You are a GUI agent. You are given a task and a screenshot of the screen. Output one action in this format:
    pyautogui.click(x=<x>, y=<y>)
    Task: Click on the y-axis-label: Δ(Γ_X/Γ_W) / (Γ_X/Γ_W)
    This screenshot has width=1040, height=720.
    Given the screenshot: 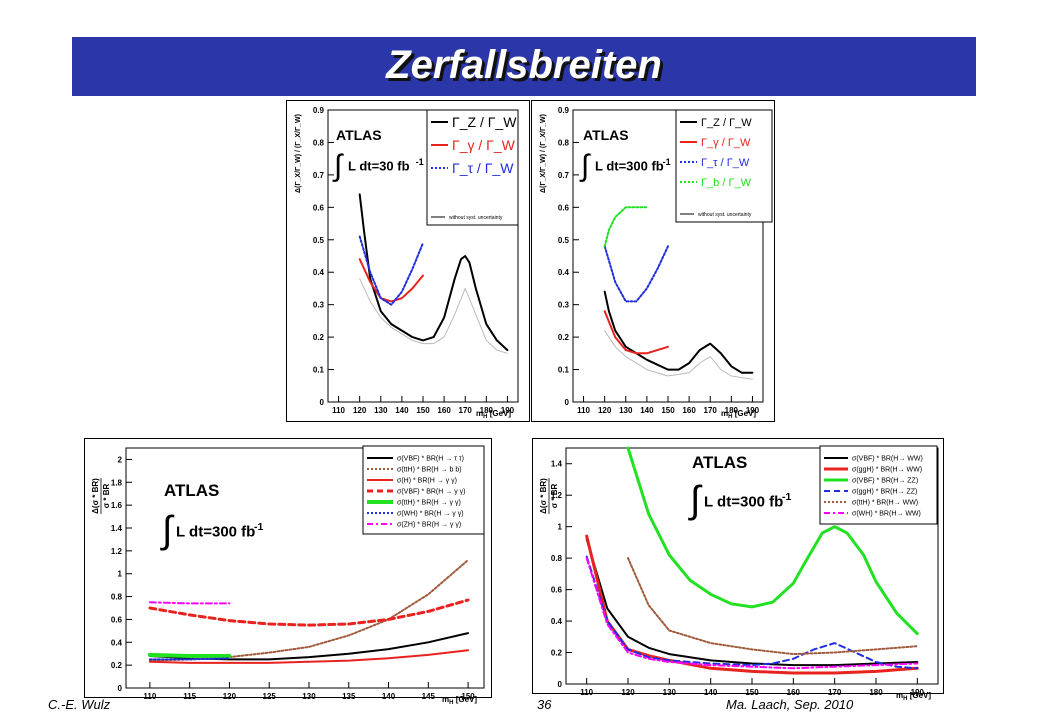 What is the action you would take?
    pyautogui.click(x=298, y=153)
    